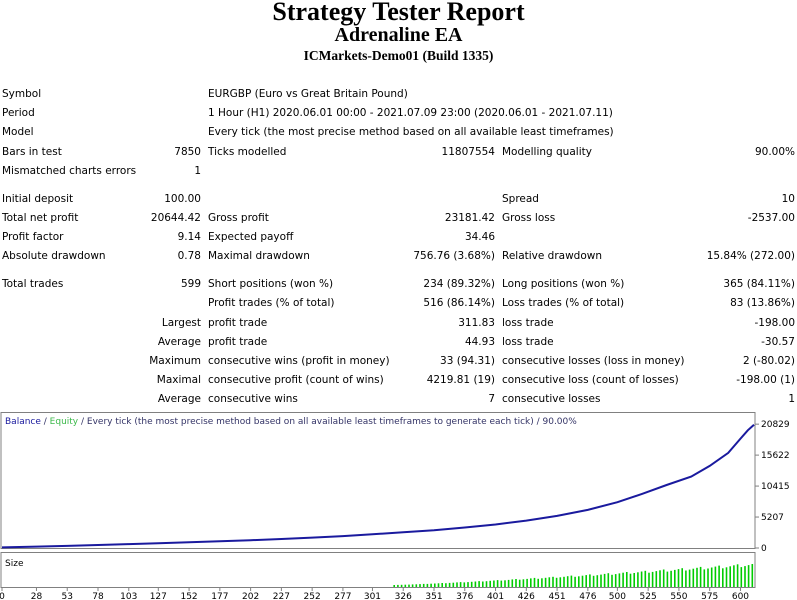  I want to click on largest-label: Largest, so click(181, 323).